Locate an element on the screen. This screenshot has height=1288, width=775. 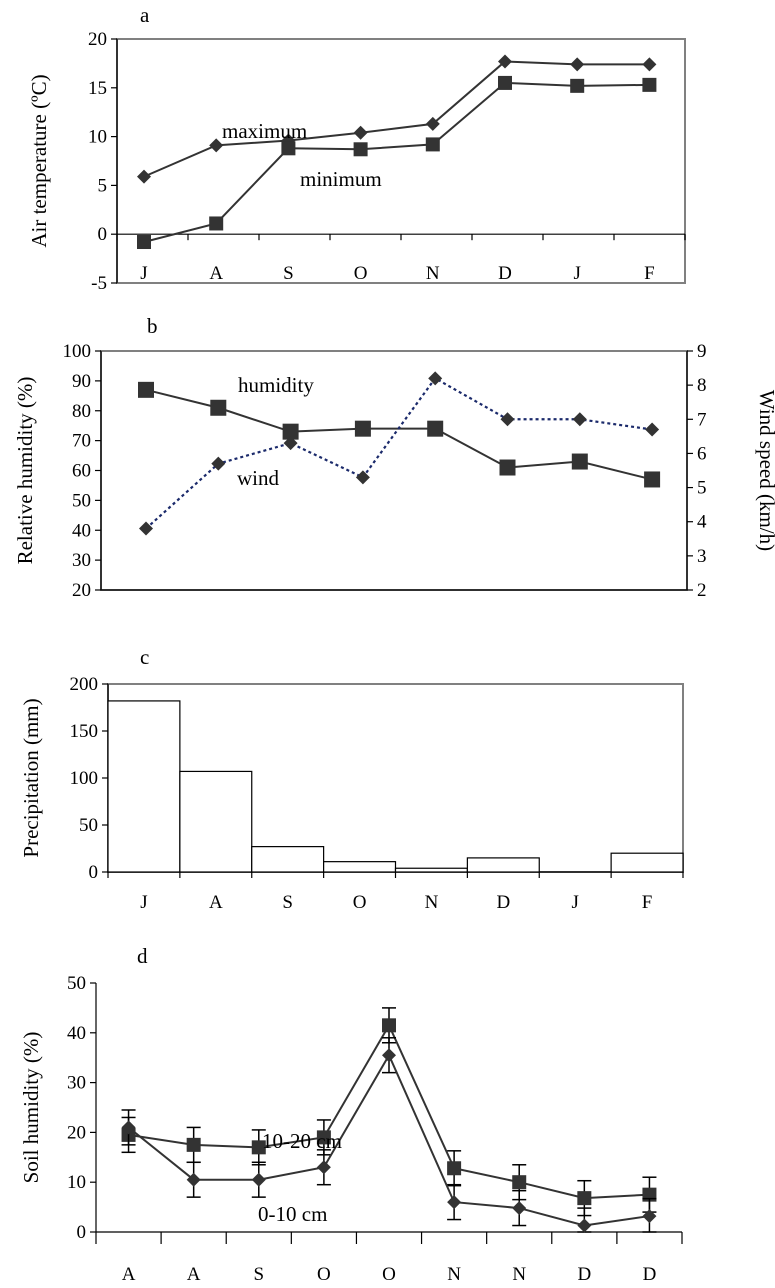
series-line-maximum is located at coordinates (396, 119).